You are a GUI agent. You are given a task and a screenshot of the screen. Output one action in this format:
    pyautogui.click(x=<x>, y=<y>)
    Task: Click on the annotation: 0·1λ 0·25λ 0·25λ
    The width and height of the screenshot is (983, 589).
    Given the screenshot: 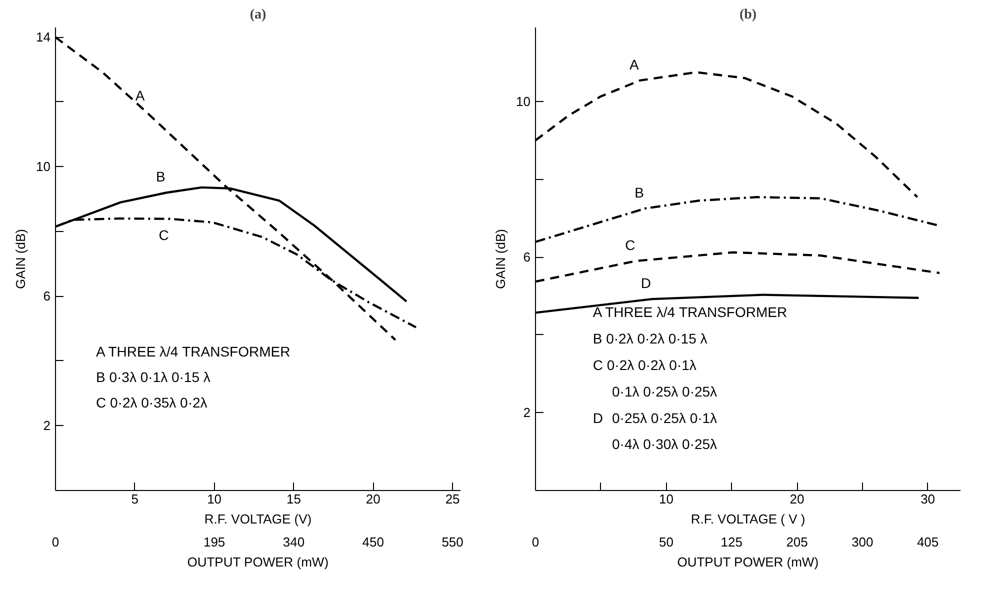 What is the action you would take?
    pyautogui.click(x=665, y=391)
    